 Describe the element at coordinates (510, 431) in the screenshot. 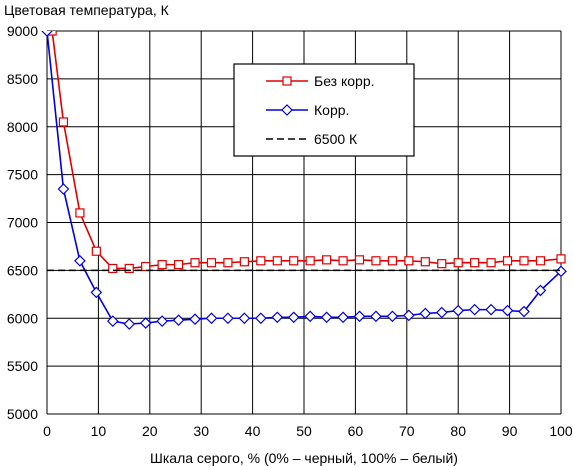

I see `x-tick-label: 90` at that location.